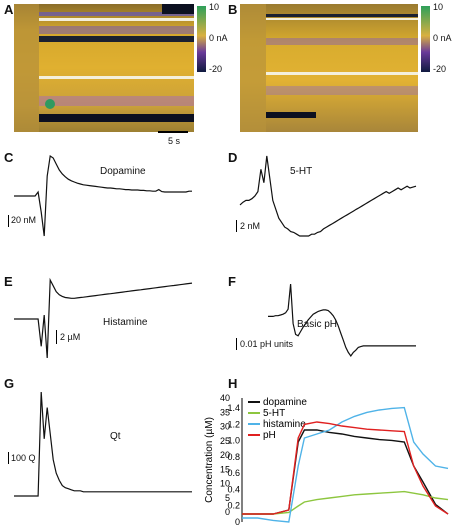  What do you see at coordinates (233, 424) in the screenshot?
I see `tick-label-right: 1.2` at bounding box center [233, 424].